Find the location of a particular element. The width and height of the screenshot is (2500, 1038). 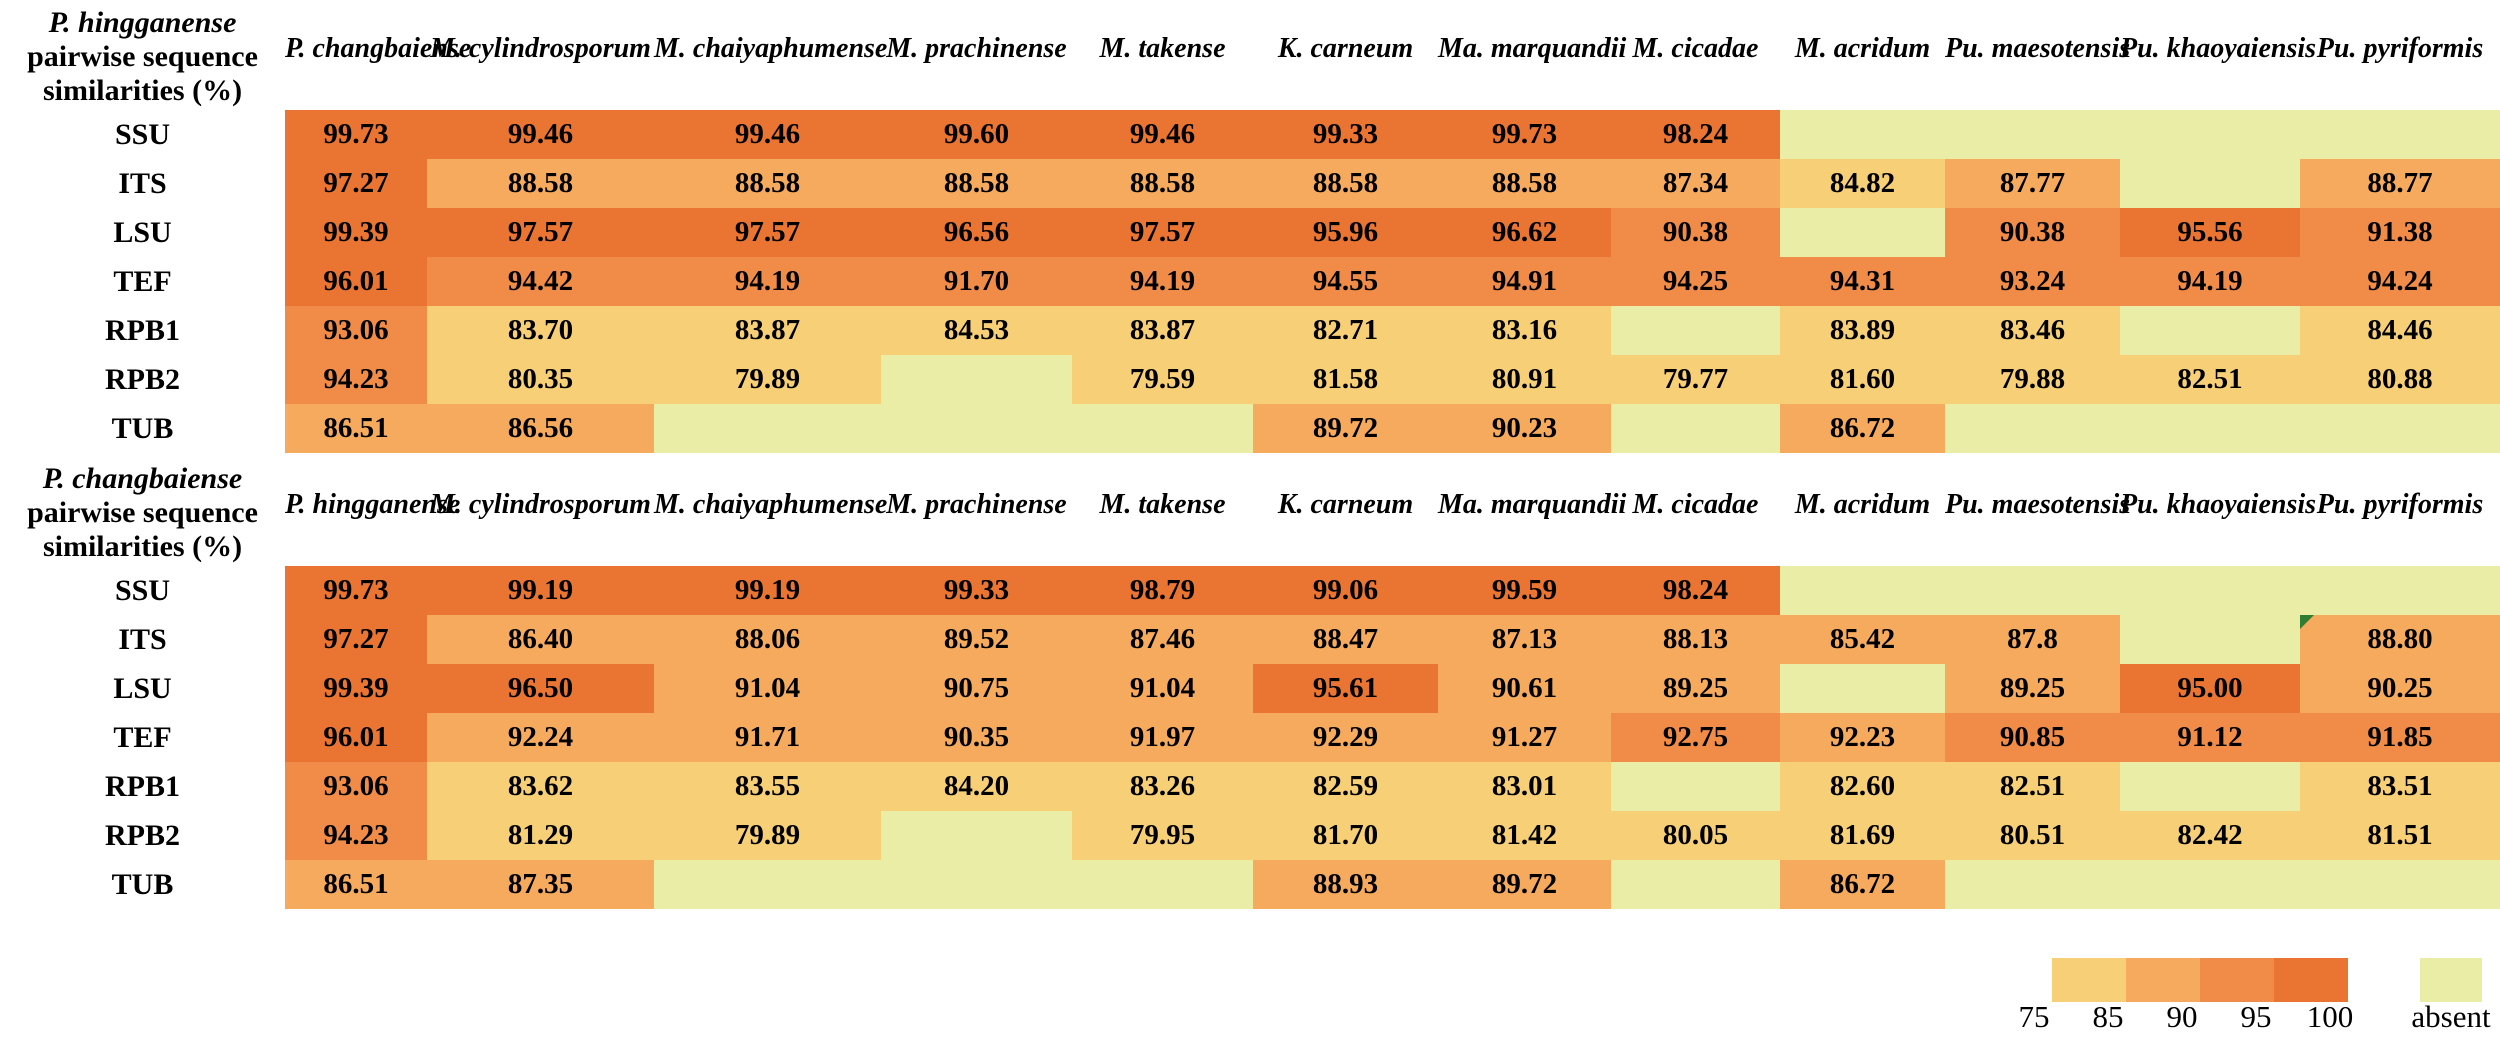

row-label: TUB is located at coordinates (142, 884).